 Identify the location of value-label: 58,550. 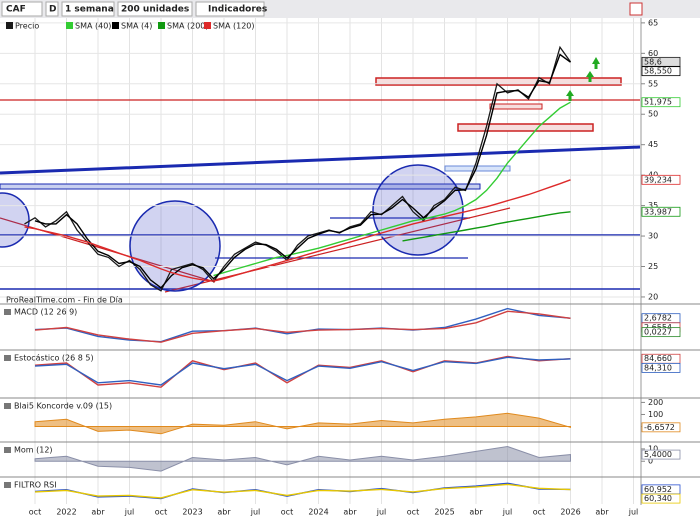
(658, 71).